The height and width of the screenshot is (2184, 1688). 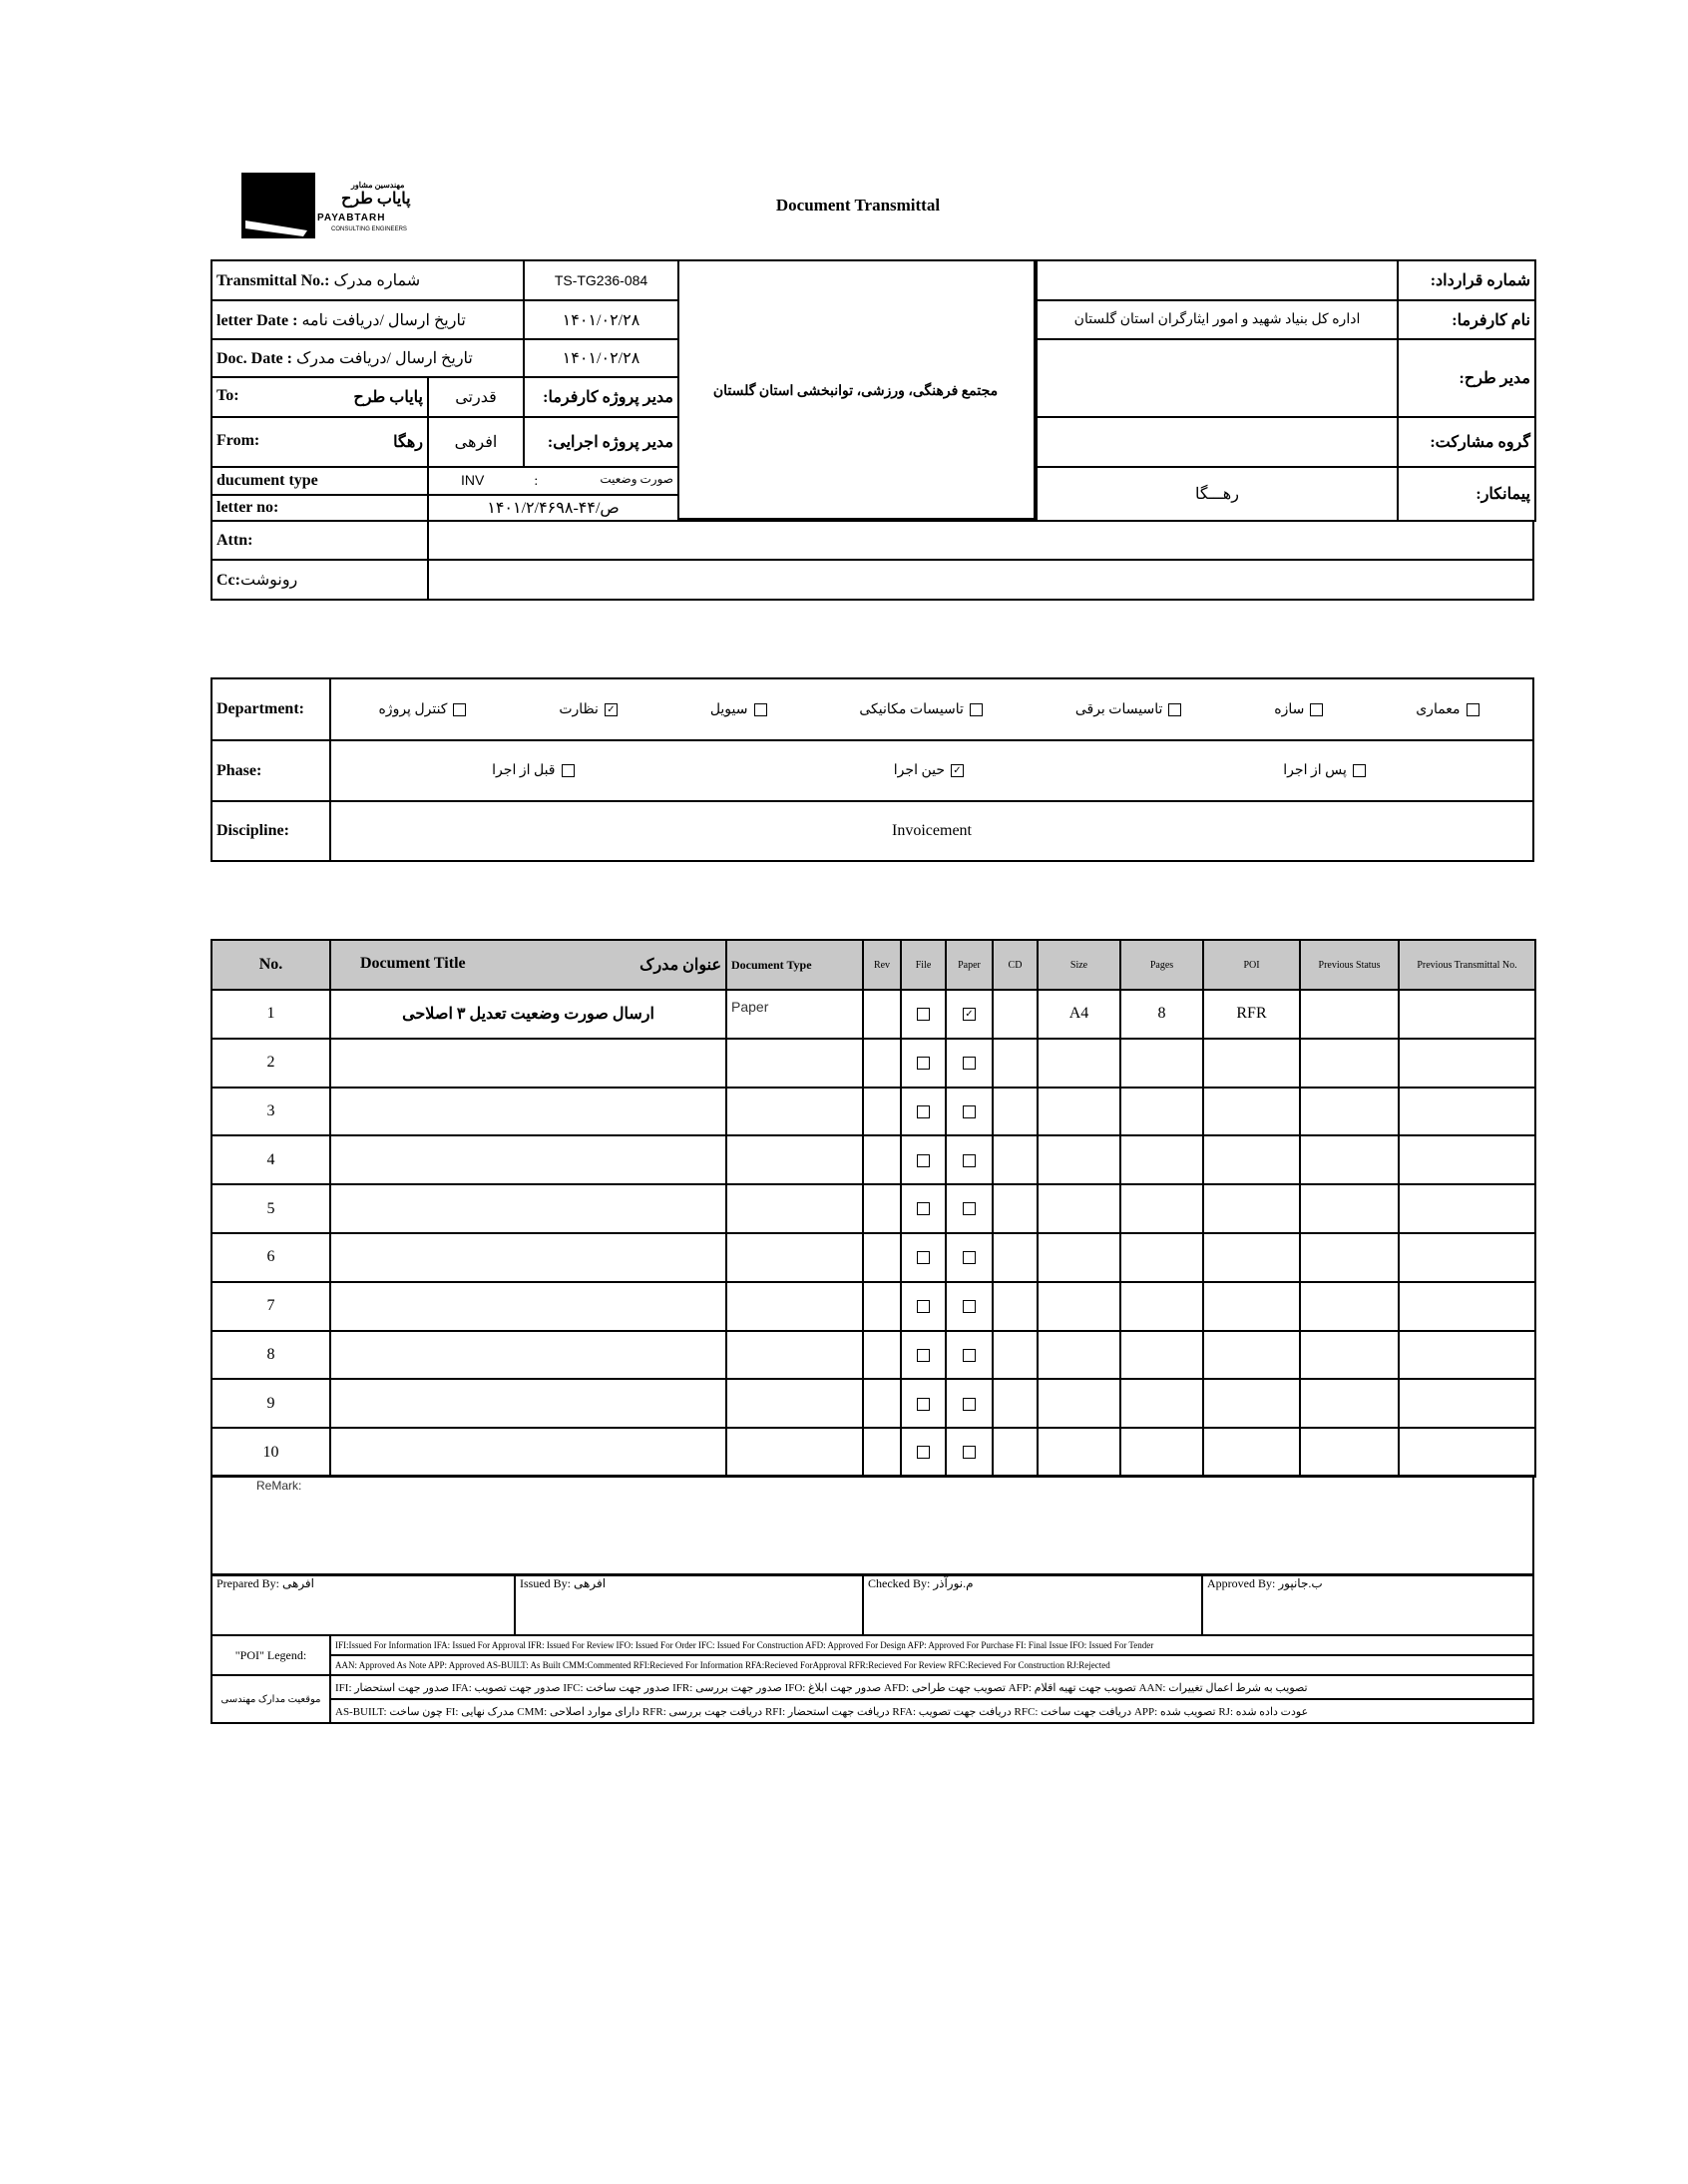 I want to click on cell-no: 4, so click(x=271, y=1160).